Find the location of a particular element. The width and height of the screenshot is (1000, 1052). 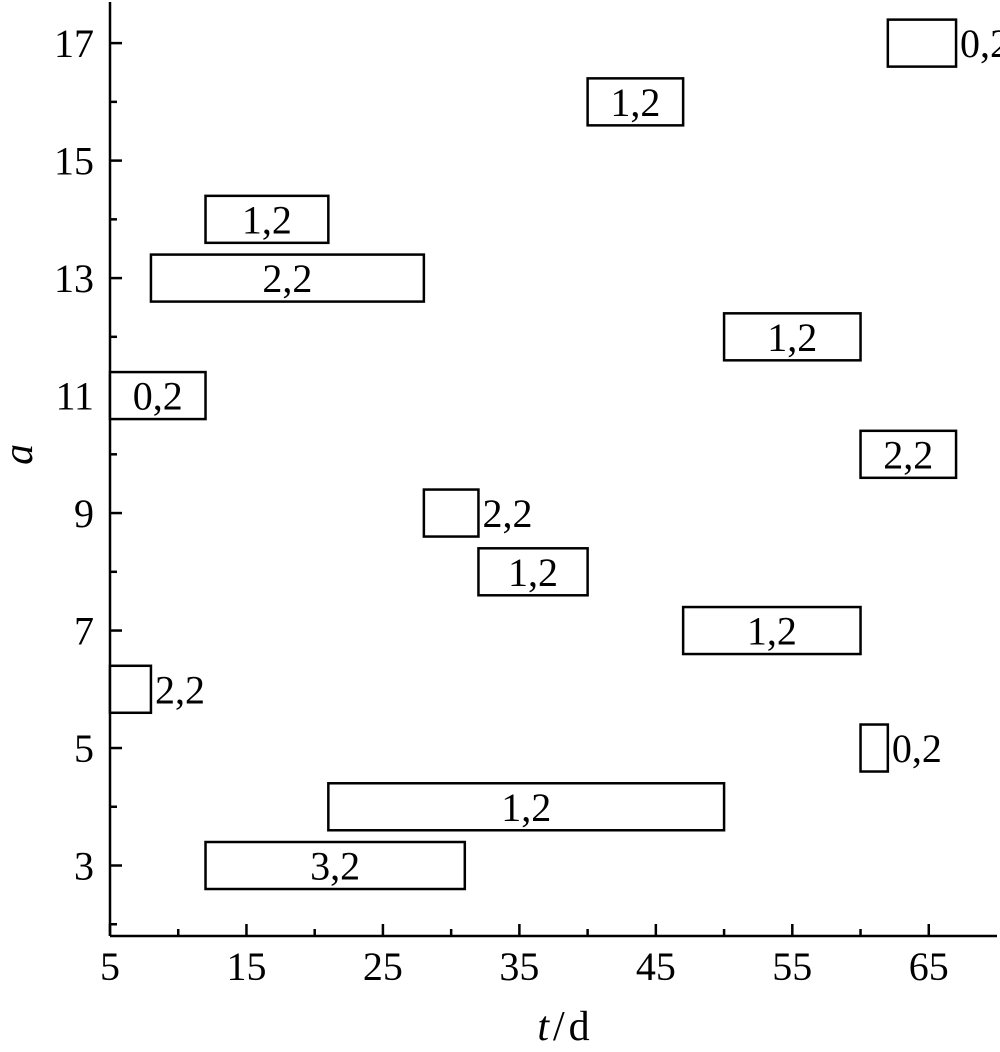

x-tick-label: 45 is located at coordinates (656, 966).